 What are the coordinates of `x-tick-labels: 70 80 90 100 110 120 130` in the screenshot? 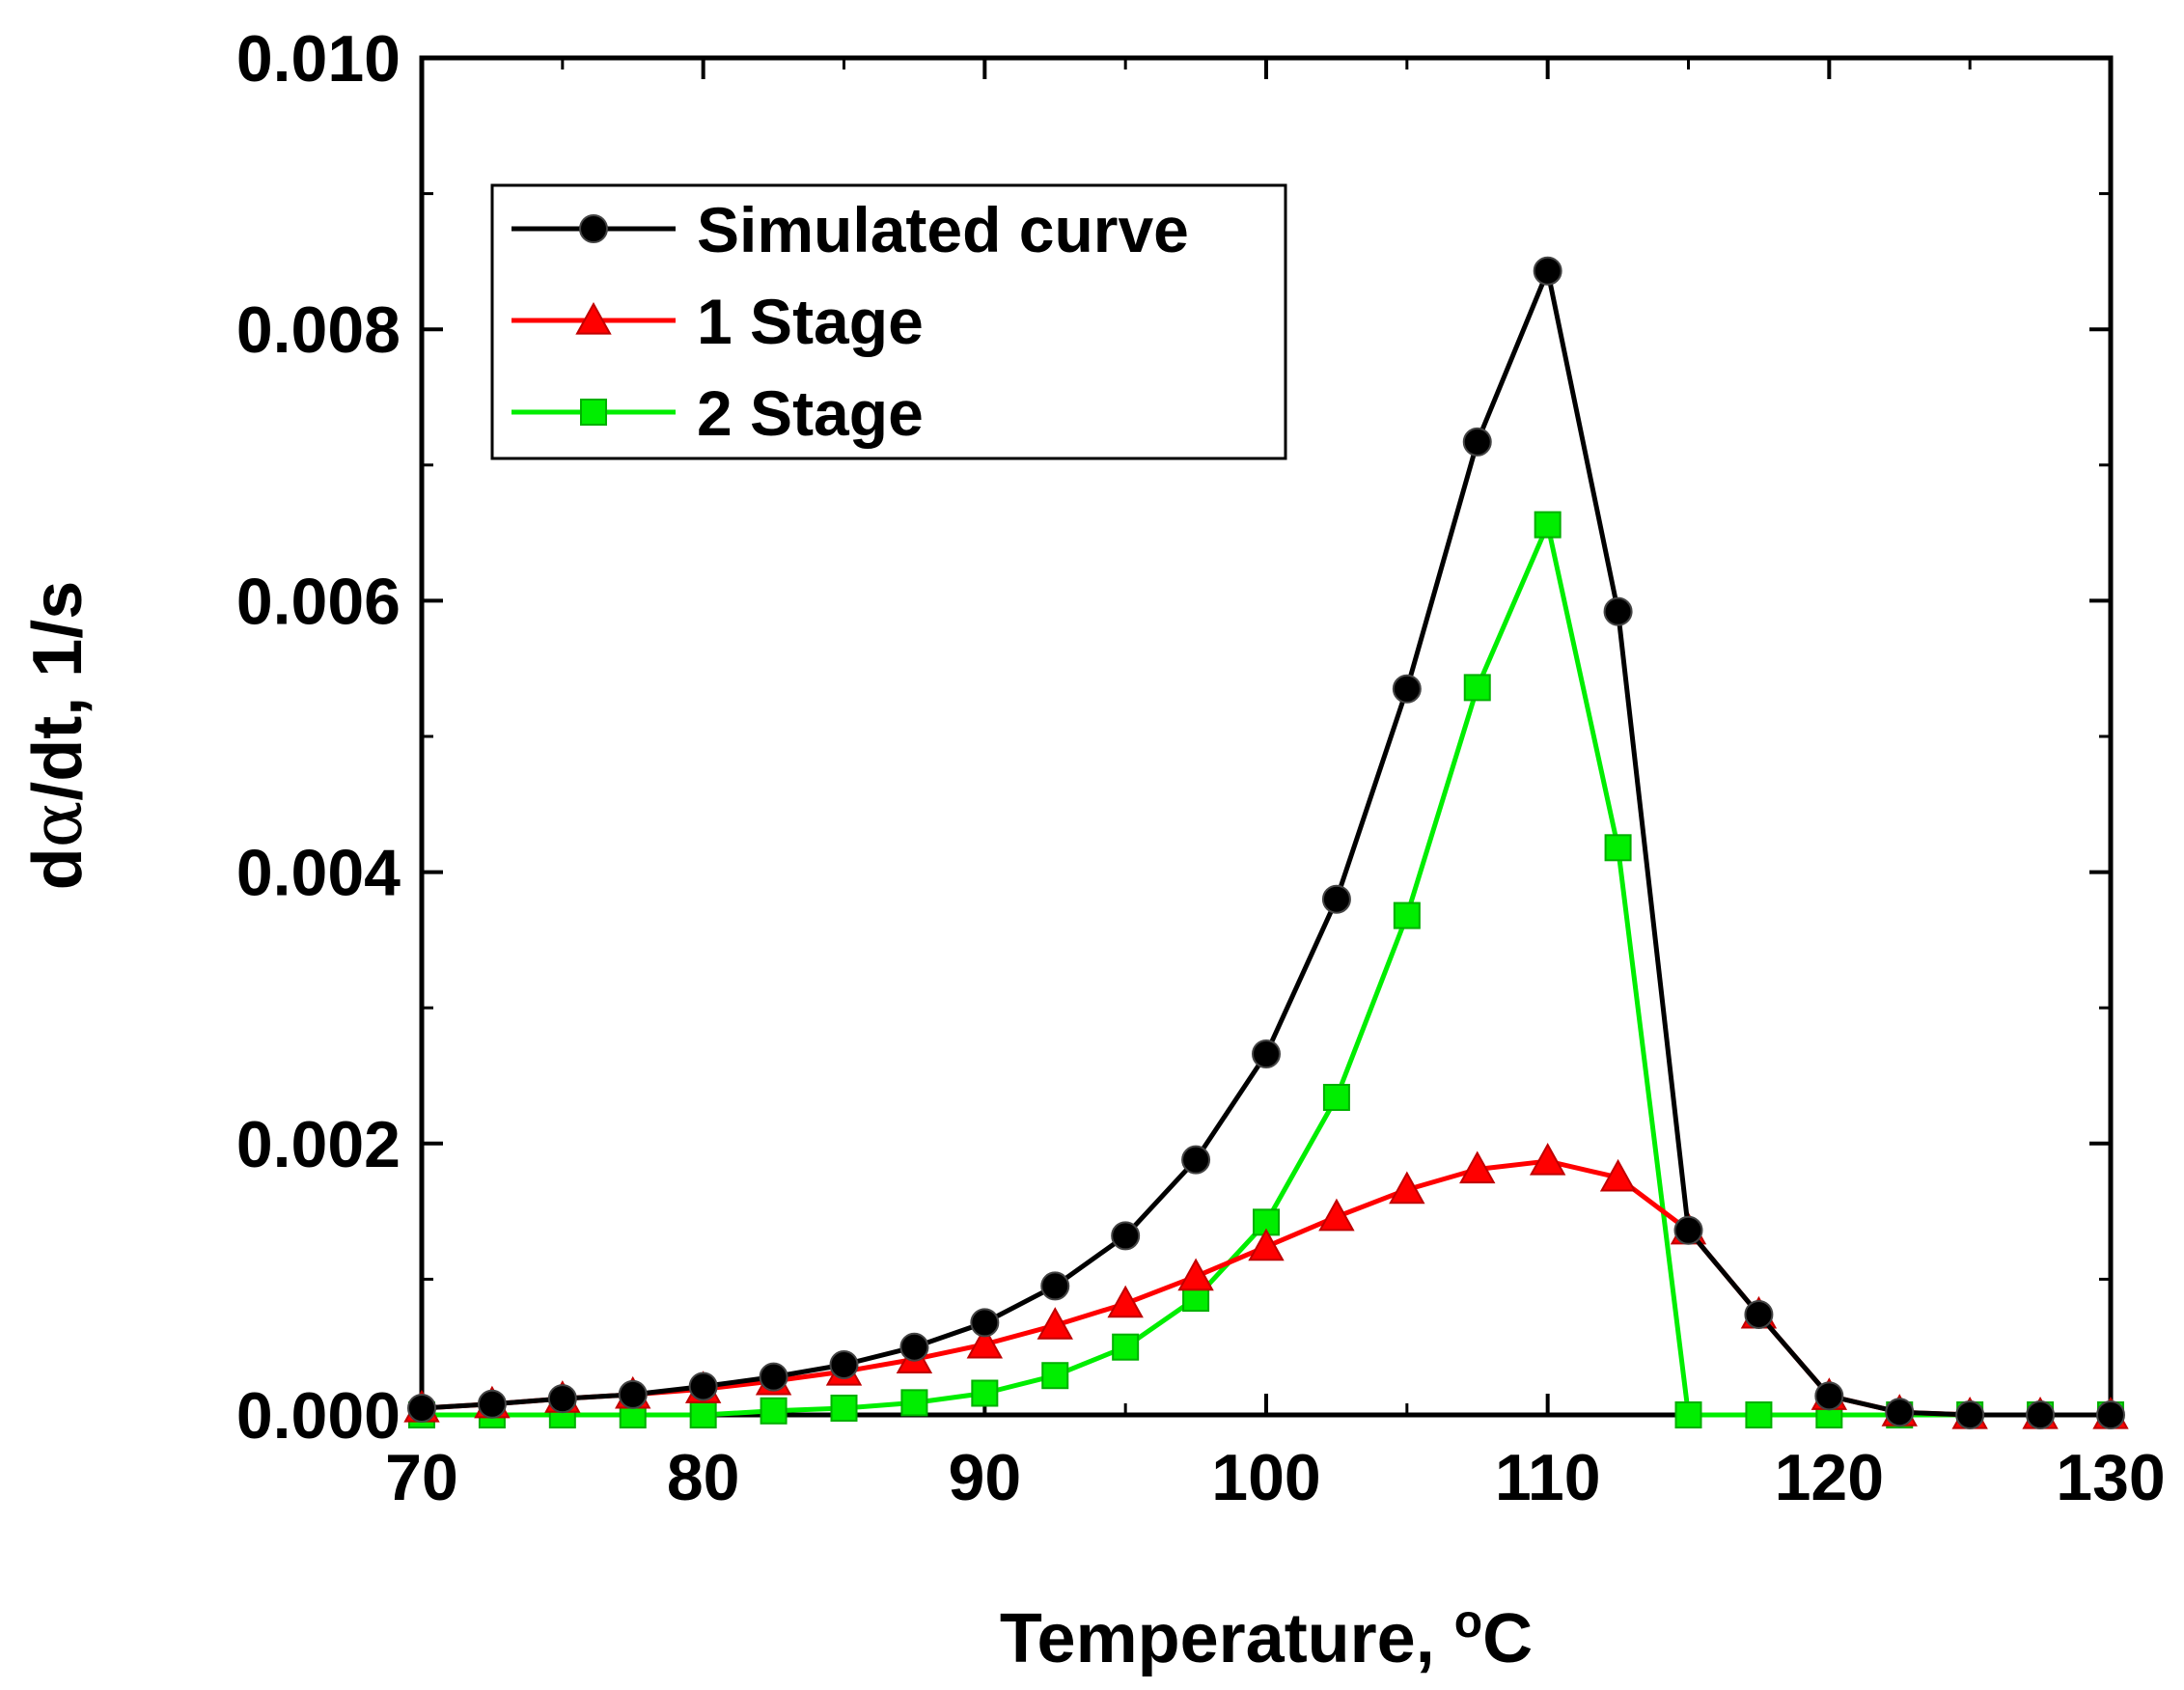 It's located at (1275, 1477).